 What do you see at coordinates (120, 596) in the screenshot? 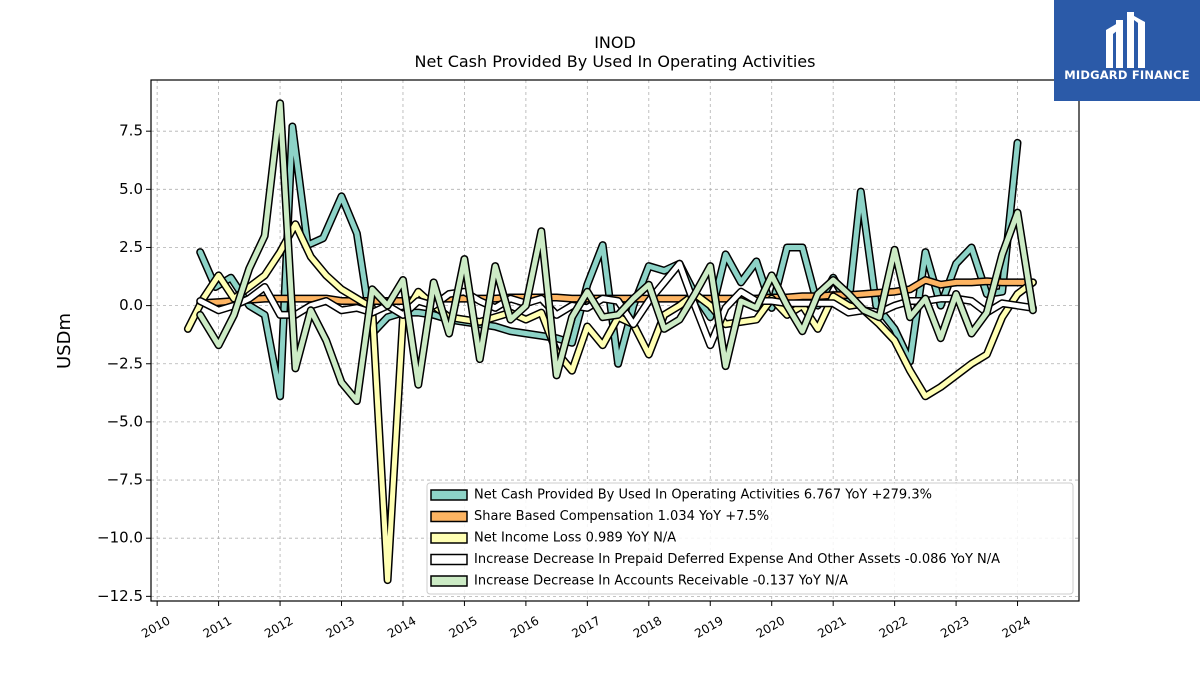
I see `y-tick-label: −12.5` at bounding box center [120, 596].